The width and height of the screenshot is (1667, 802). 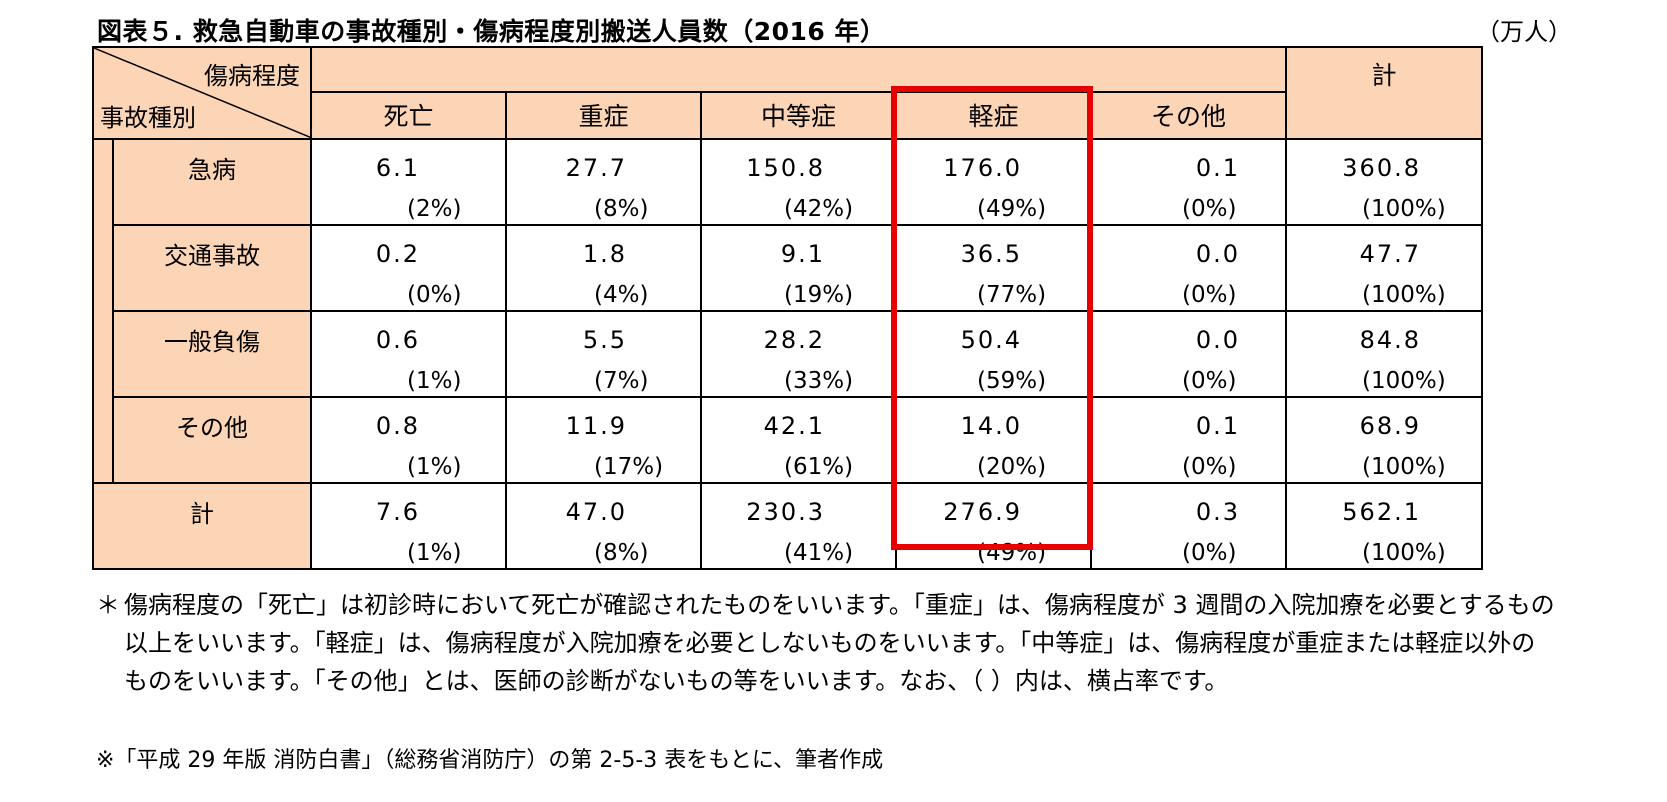 I want to click on table-cell: 360.8 (100%), so click(x=1384, y=182).